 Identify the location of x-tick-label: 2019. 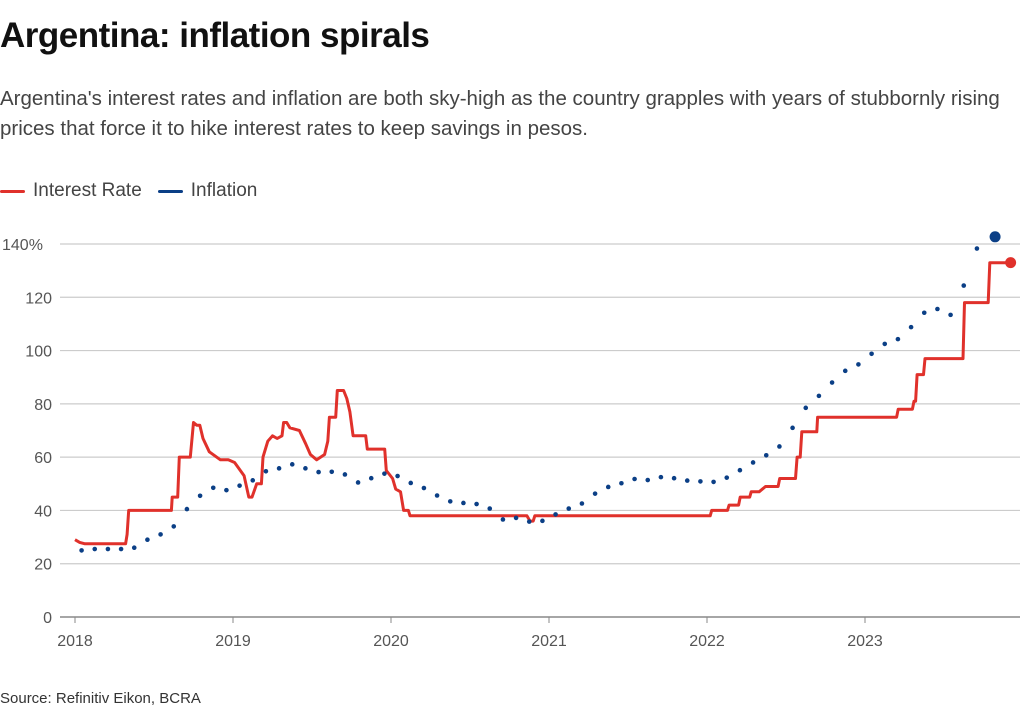
(233, 641).